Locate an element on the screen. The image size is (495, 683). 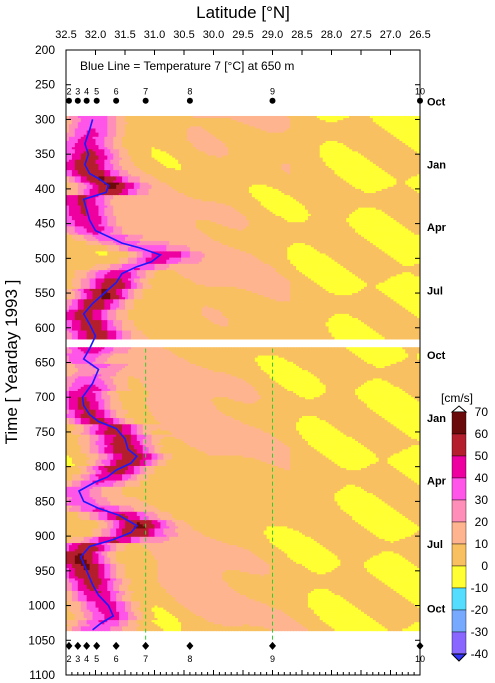
x-tick-label: 27.5 is located at coordinates (360, 35).